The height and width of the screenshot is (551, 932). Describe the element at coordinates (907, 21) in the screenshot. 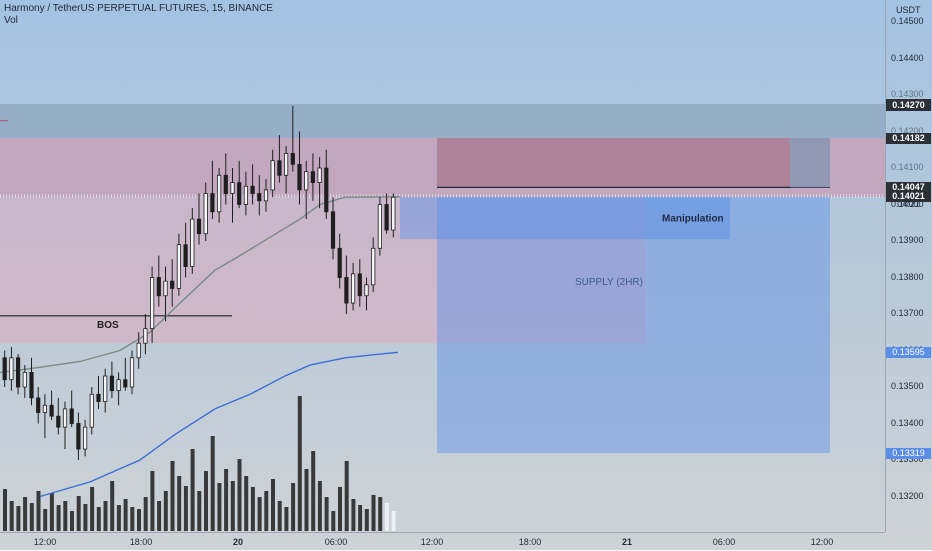

I see `price-tick: 0.14500` at that location.